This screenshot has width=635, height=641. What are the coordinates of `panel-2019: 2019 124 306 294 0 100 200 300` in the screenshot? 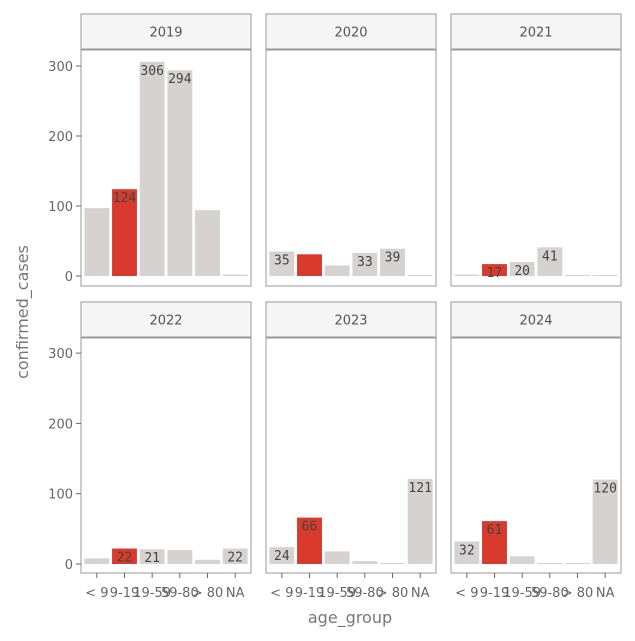 It's located at (150, 150).